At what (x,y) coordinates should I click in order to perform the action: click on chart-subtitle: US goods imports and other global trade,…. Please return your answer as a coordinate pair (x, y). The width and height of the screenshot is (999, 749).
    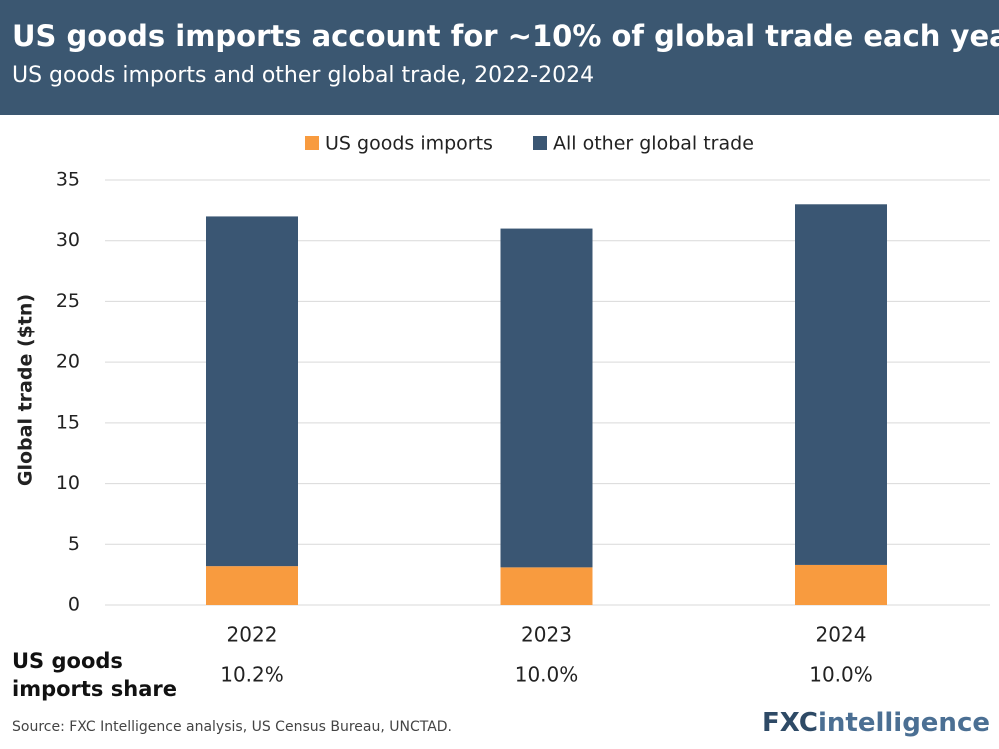
    Looking at the image, I should click on (303, 75).